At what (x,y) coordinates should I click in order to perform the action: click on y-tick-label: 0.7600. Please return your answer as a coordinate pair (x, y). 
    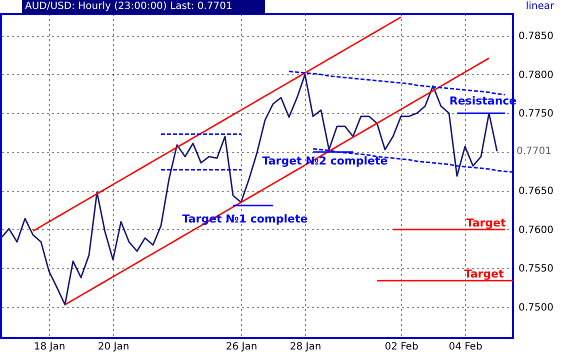
    Looking at the image, I should click on (536, 230).